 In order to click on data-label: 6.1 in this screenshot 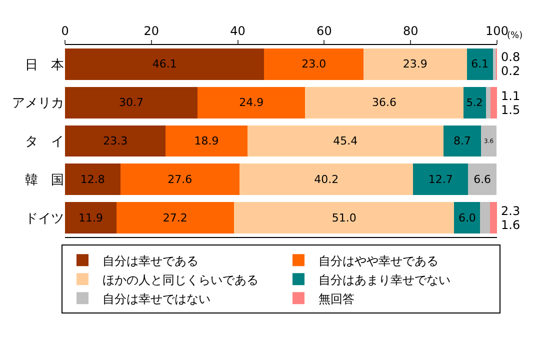, I will do `click(480, 64)`.